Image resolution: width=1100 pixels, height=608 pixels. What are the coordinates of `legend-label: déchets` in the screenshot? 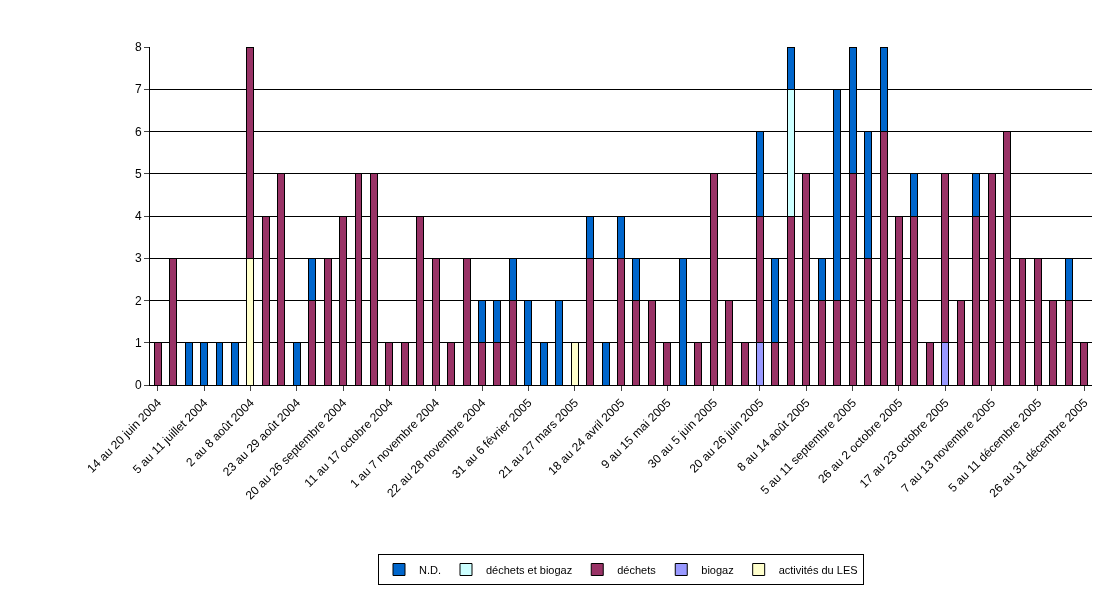 It's located at (637, 569).